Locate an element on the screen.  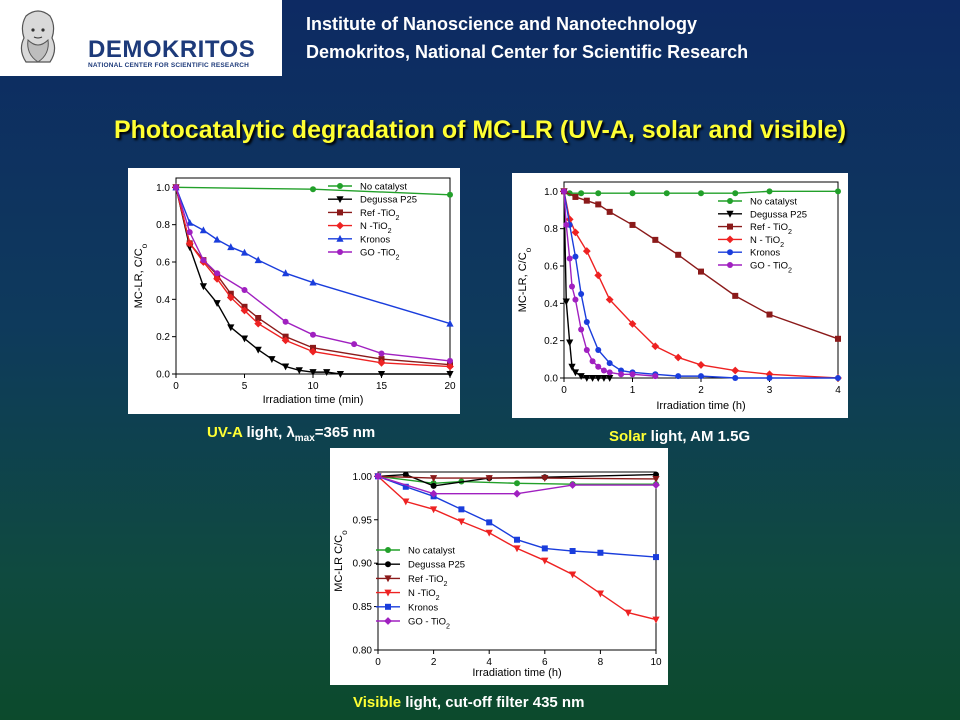
series-ref-tio2 is located at coordinates (701, 265).